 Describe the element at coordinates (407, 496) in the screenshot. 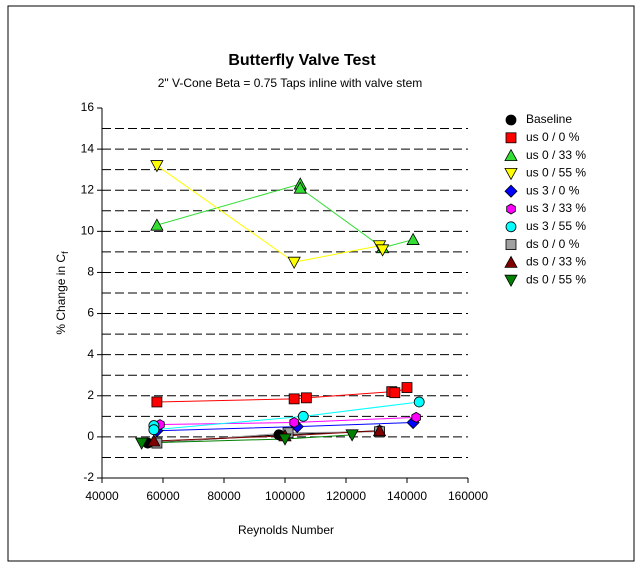

I see `x-tick-label: 140000` at that location.